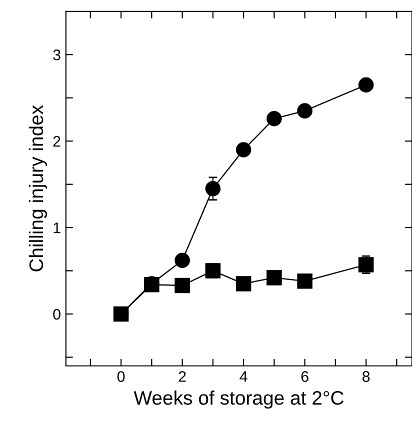 The height and width of the screenshot is (422, 412). Describe the element at coordinates (304, 376) in the screenshot. I see `x-tick-label: 6` at that location.